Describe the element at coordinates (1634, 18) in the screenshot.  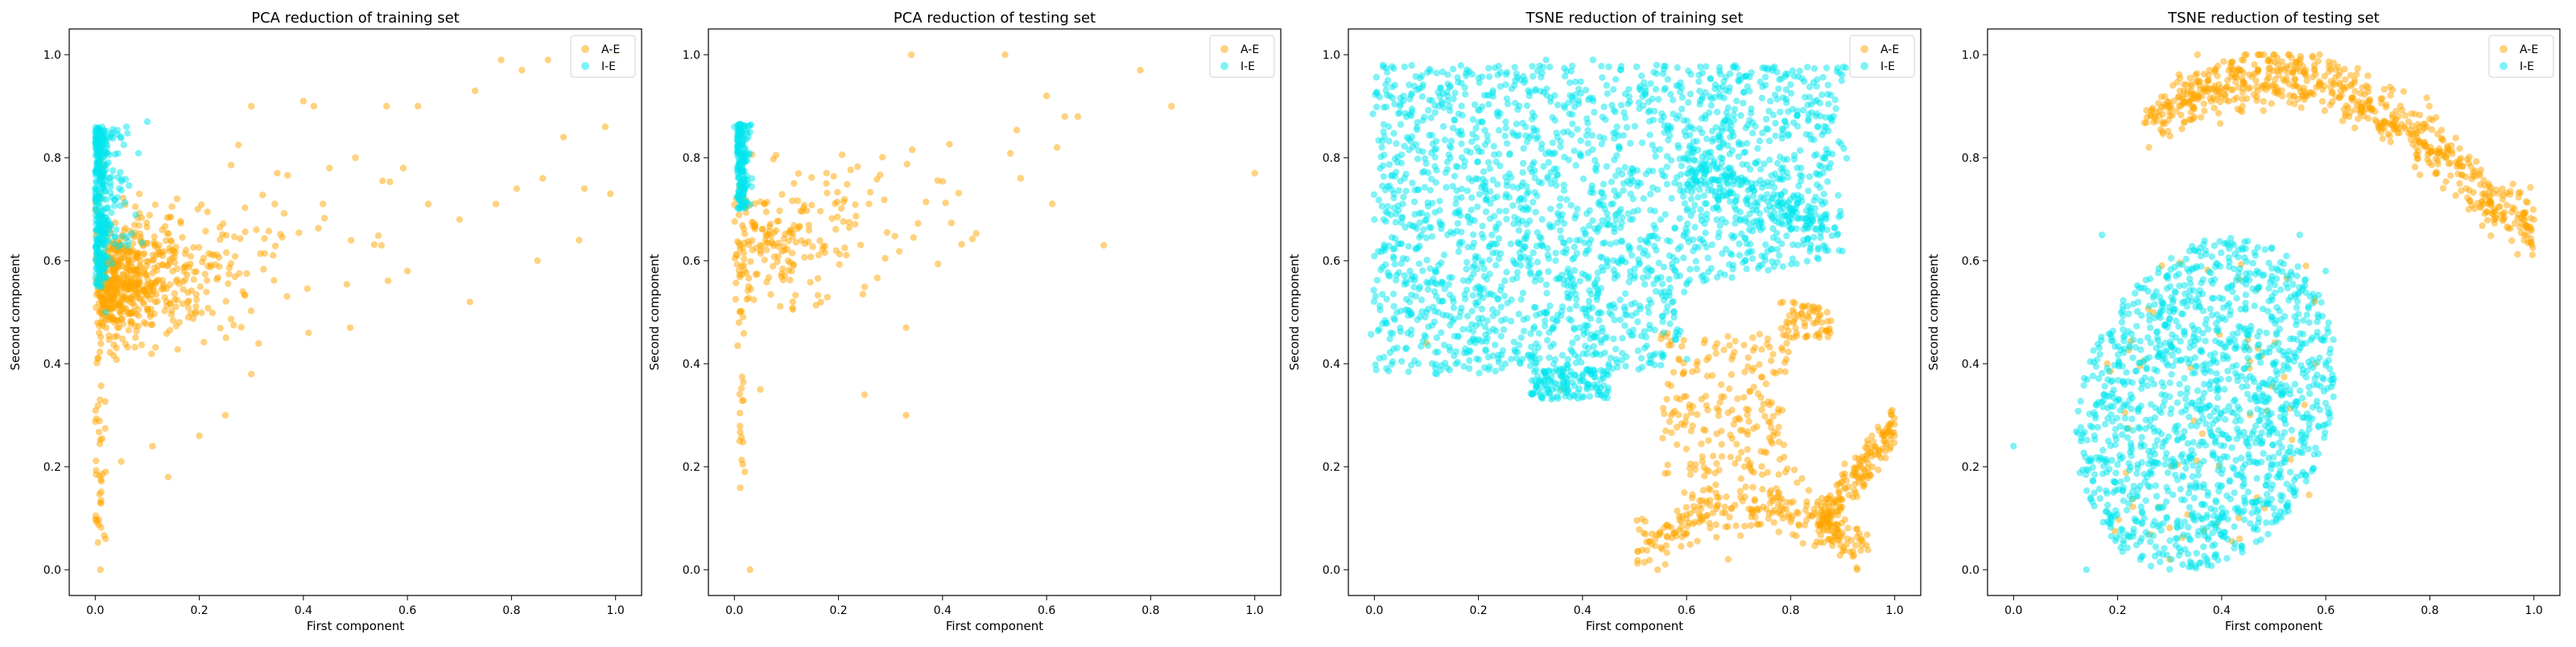
I see `chart-title: TSNE reduction of training set` at that location.